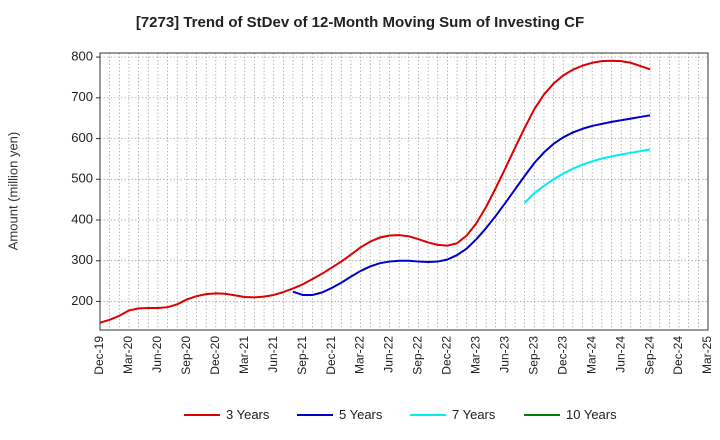  I want to click on x-tick-label: Mar-20, so click(128, 355).